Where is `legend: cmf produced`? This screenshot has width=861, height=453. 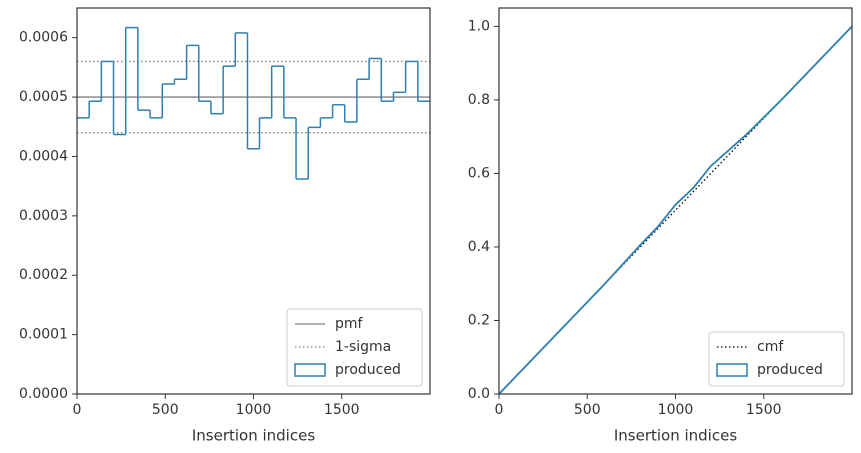
legend: cmf produced is located at coordinates (776, 359).